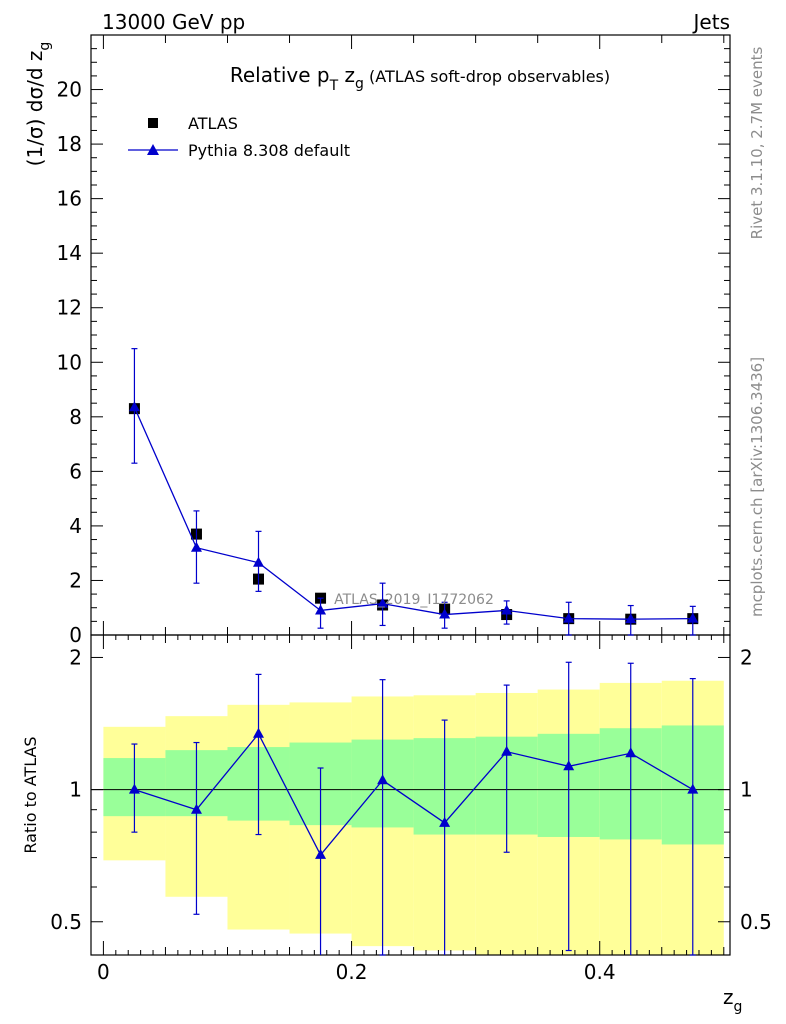  What do you see at coordinates (756, 922) in the screenshot?
I see `ratio-ytick-label-right: 0.5` at bounding box center [756, 922].